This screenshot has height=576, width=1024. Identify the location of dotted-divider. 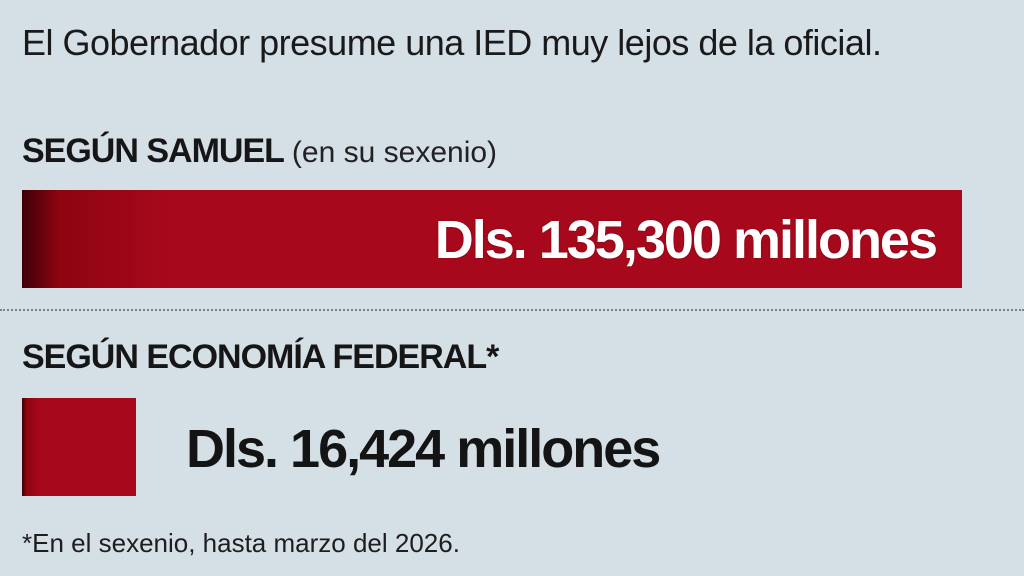
(512, 310).